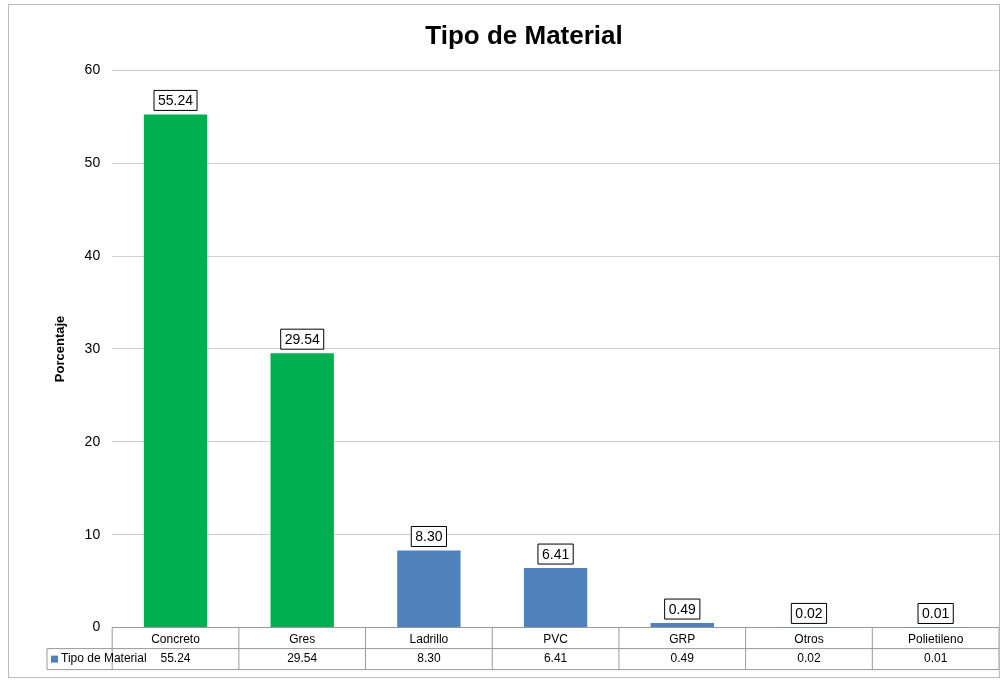 Image resolution: width=1007 pixels, height=681 pixels. I want to click on y-tick-label: 60, so click(92, 69).